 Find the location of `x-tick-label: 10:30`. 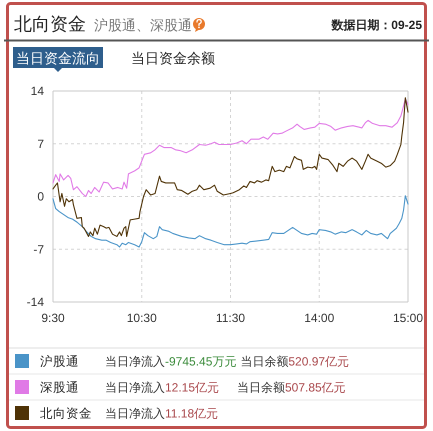

x-tick-label: 10:30 is located at coordinates (142, 318).